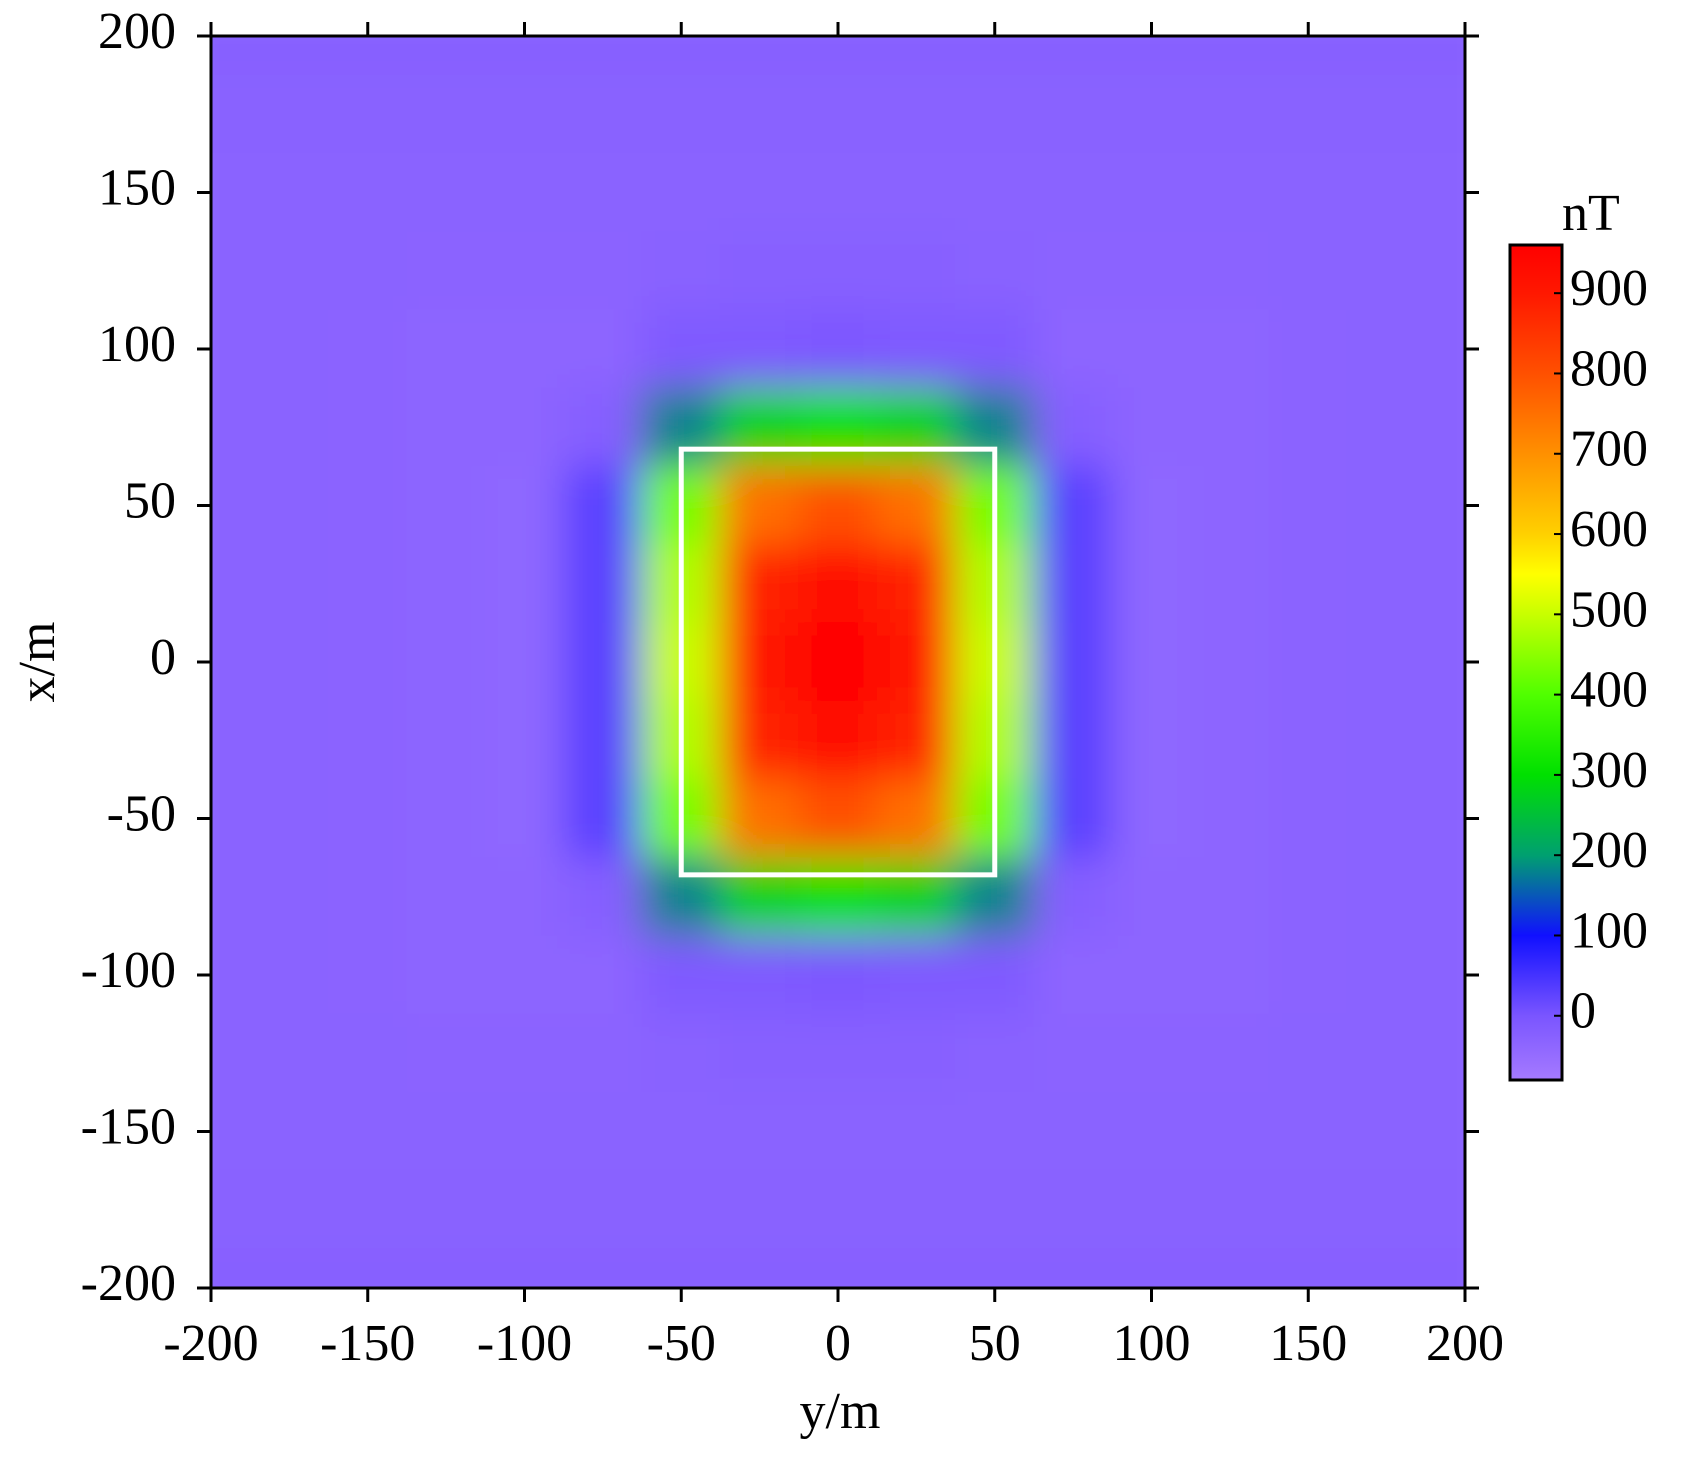 The height and width of the screenshot is (1458, 1700). Describe the element at coordinates (128, 1283) in the screenshot. I see `y-tick-label: -200` at that location.